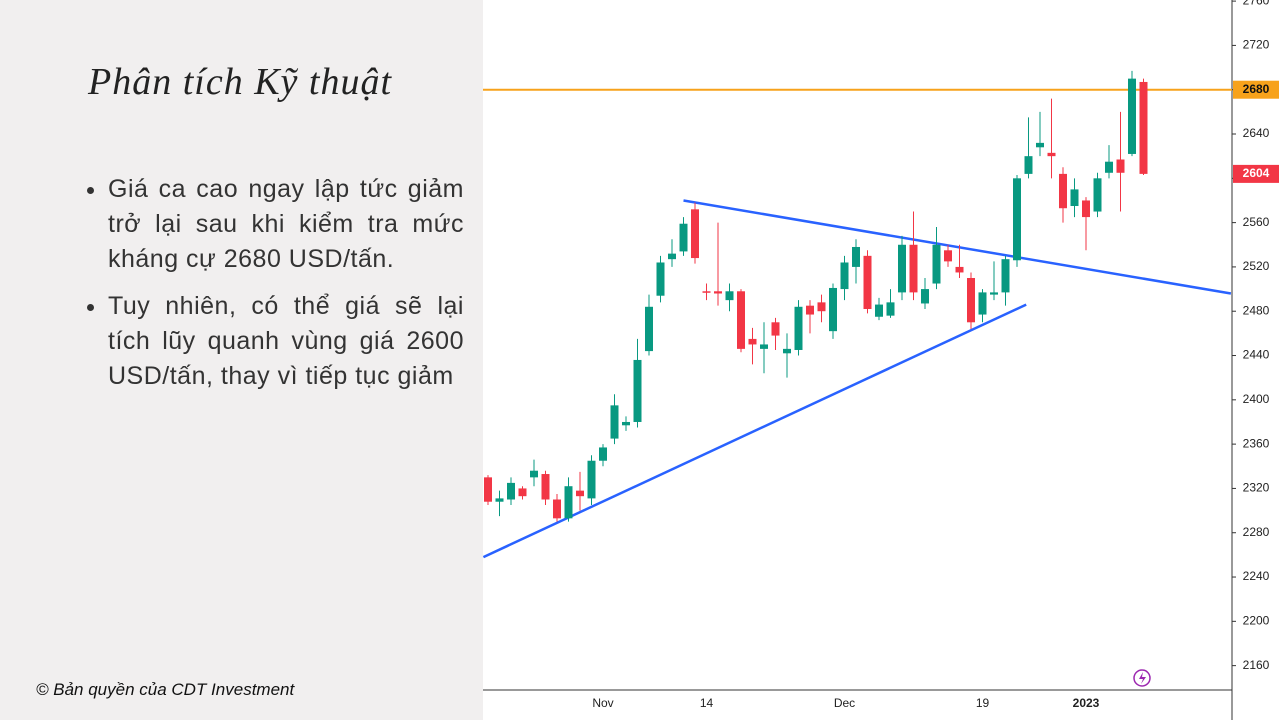  I want to click on y-tick-label: 2720, so click(1256, 45).